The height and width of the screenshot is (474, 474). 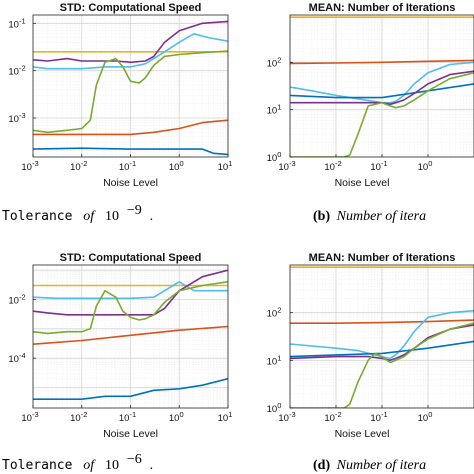 What do you see at coordinates (77, 213) in the screenshot?
I see `caption-a: Tolerance of 10 −9 .` at bounding box center [77, 213].